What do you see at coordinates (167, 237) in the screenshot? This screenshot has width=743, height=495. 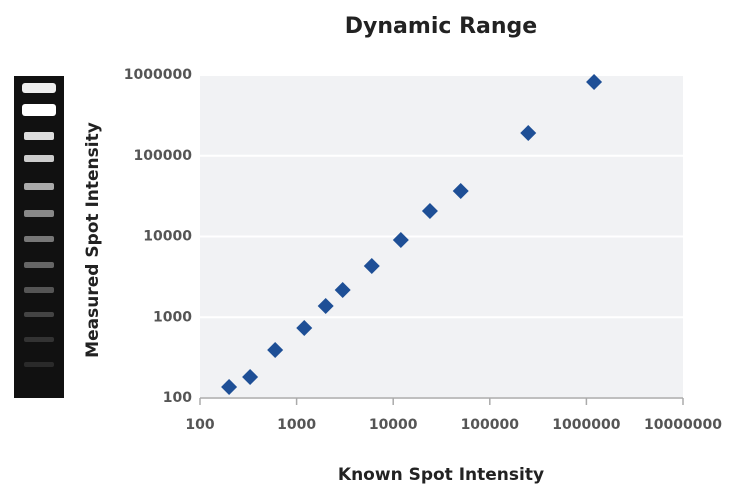 I see `y-tick-label: 10000` at bounding box center [167, 237].